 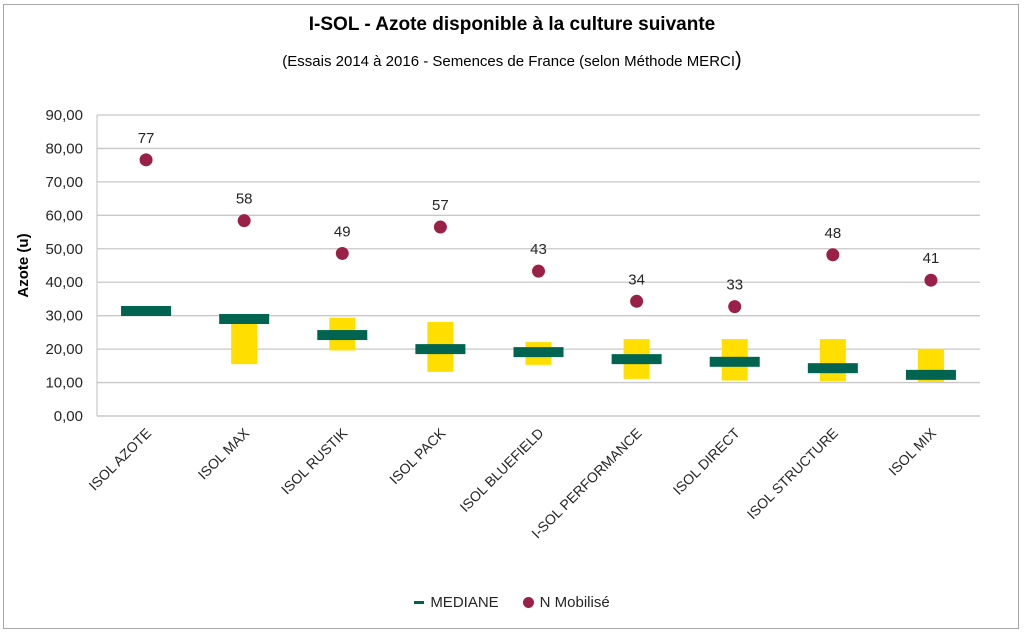 I want to click on data-label: 33, so click(x=734, y=285).